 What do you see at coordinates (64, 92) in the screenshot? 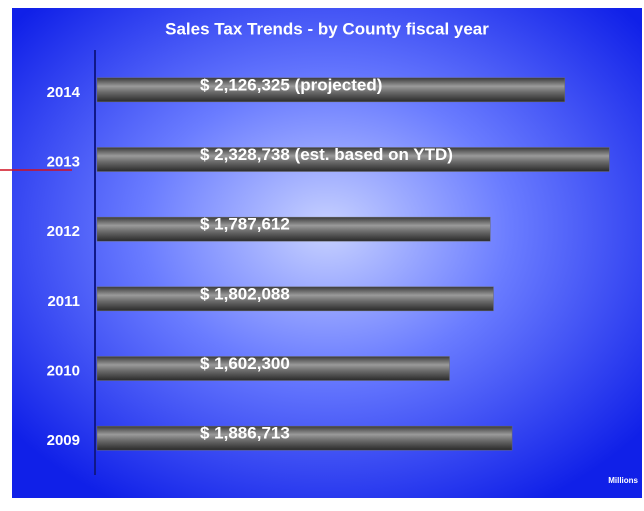
I see `y-tick-label: 2014` at bounding box center [64, 92].